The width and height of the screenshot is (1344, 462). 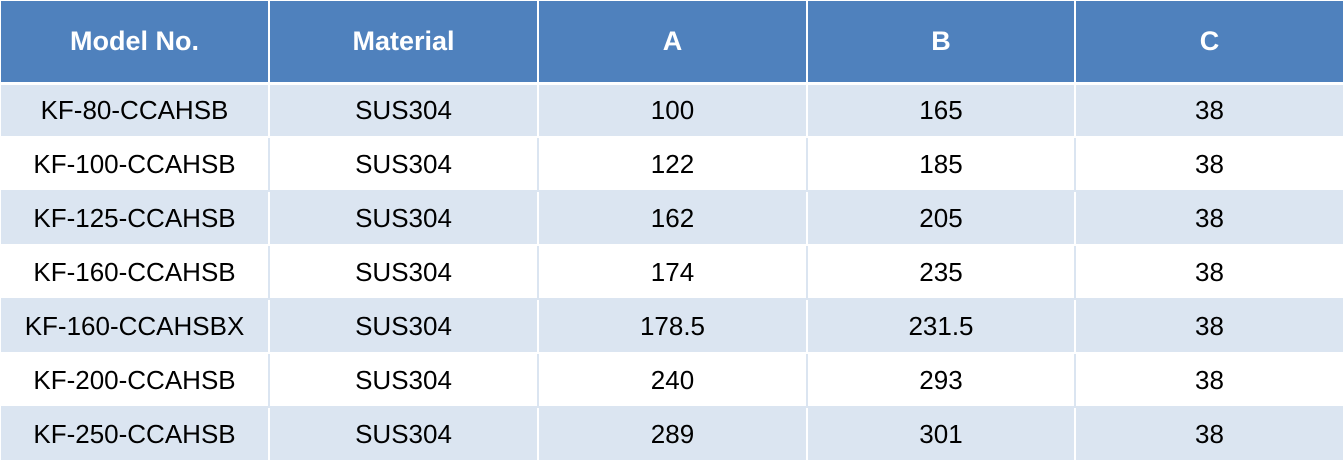 I want to click on table-row: KF-250-CCAHSB SUS304 289 301 38, so click(x=672, y=434).